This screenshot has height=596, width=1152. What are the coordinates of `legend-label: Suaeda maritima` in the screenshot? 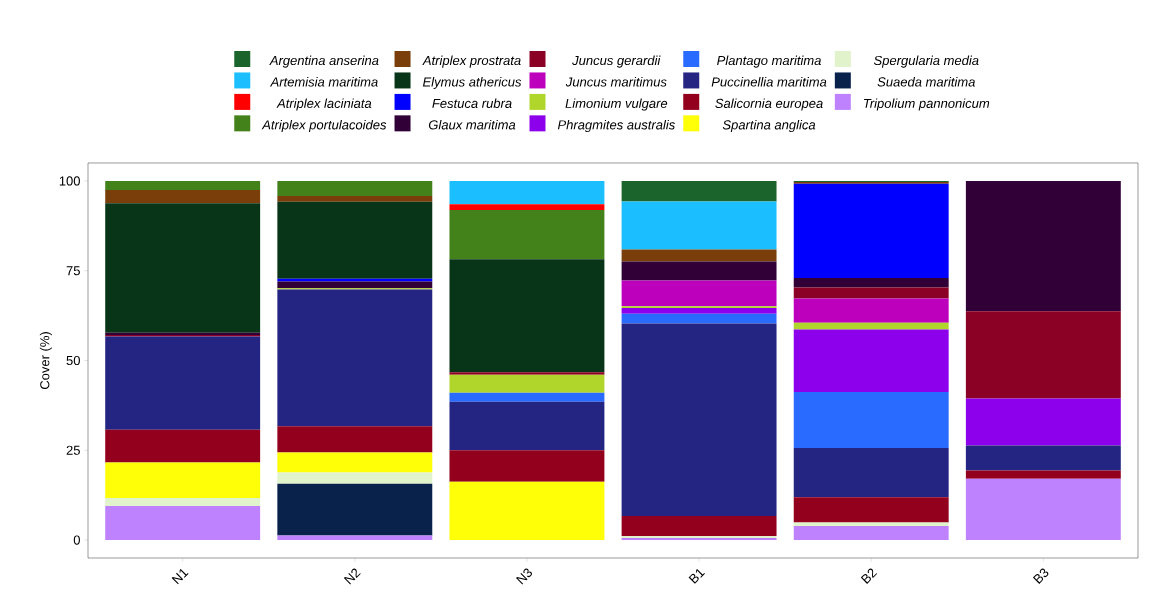 It's located at (926, 82).